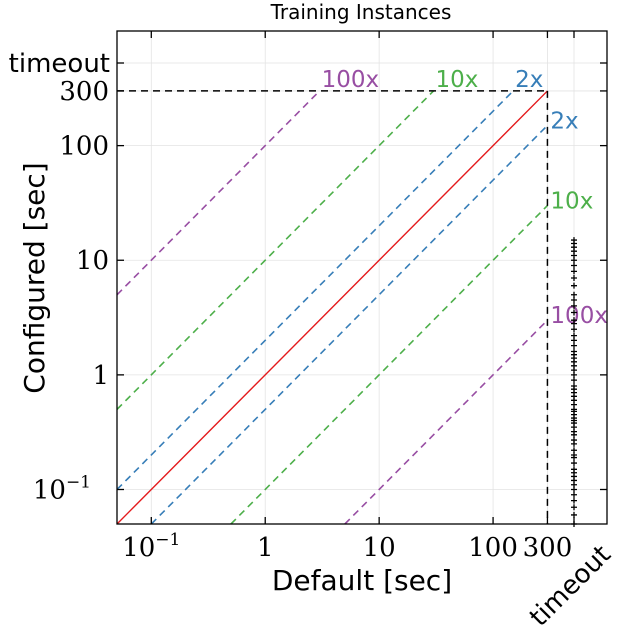 The width and height of the screenshot is (623, 627). What do you see at coordinates (84, 92) in the screenshot?
I see `y-tick-label: 300` at bounding box center [84, 92].